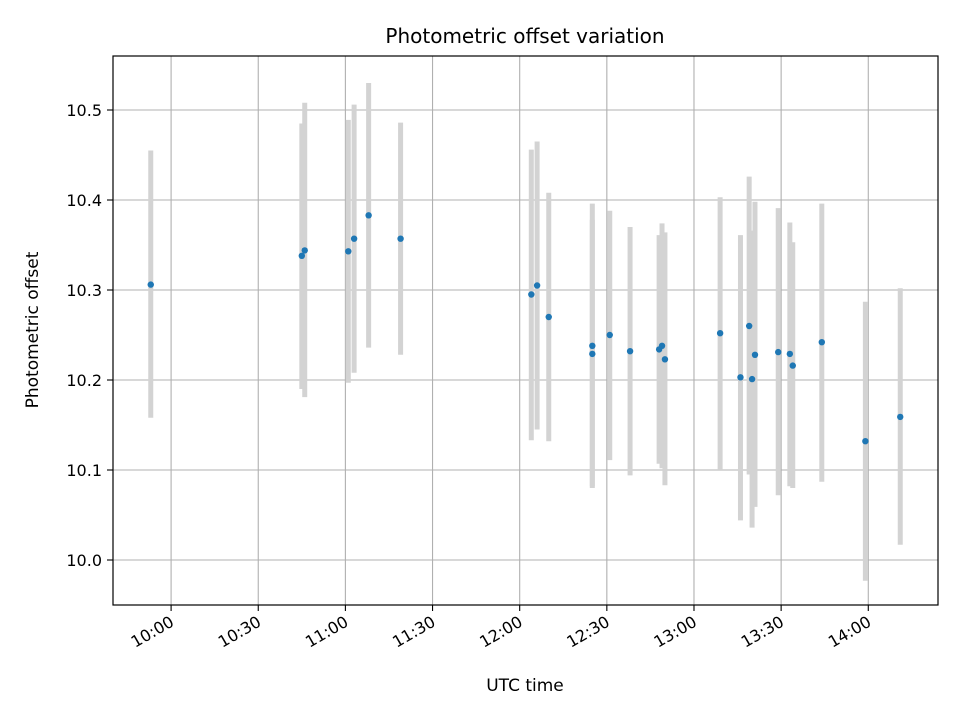 Image resolution: width=960 pixels, height=720 pixels. Describe the element at coordinates (84, 470) in the screenshot. I see `y-tick-label: 10.1` at that location.